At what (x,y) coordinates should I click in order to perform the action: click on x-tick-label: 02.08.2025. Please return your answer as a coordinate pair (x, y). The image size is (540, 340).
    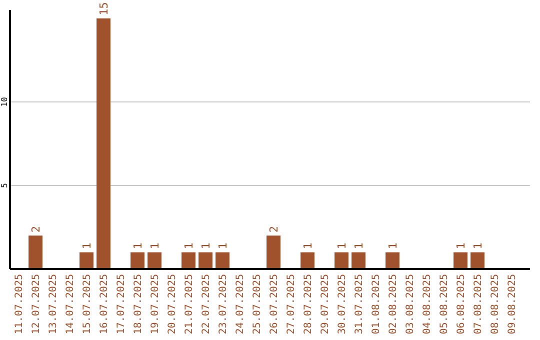
    Looking at the image, I should click on (393, 304).